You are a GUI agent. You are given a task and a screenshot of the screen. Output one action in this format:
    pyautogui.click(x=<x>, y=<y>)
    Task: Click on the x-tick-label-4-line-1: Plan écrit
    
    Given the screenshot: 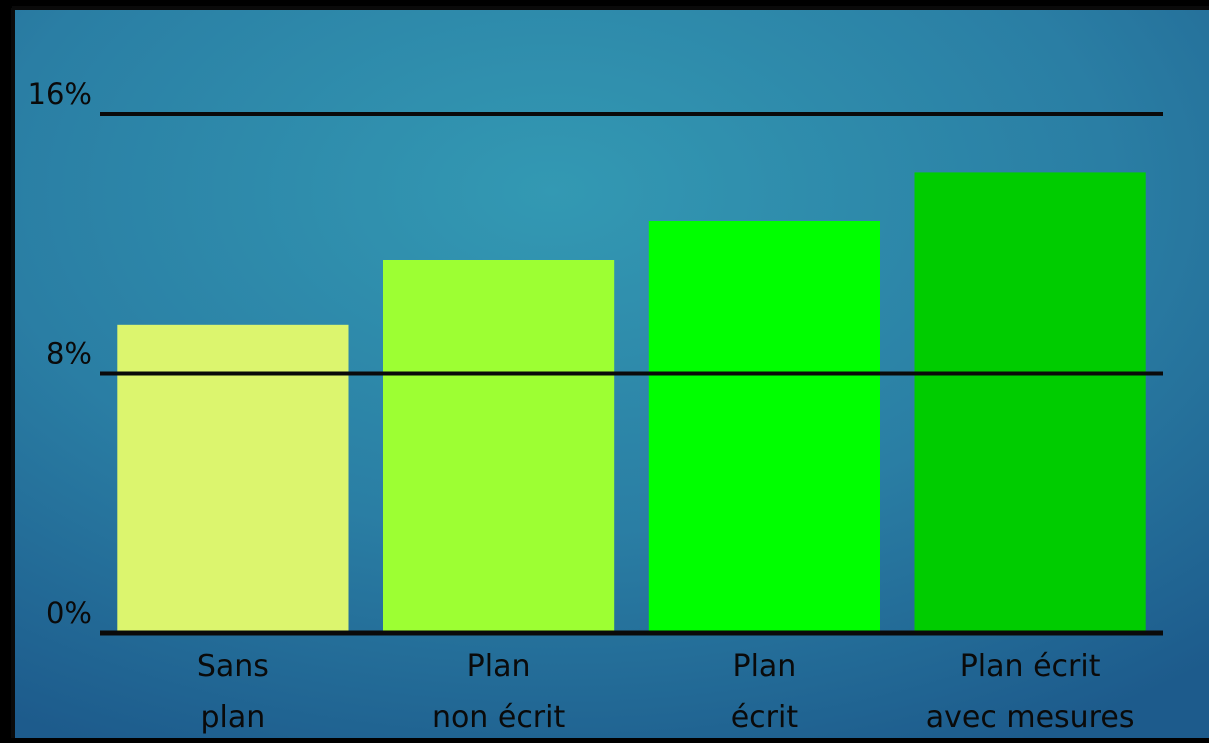 What is the action you would take?
    pyautogui.click(x=1030, y=666)
    